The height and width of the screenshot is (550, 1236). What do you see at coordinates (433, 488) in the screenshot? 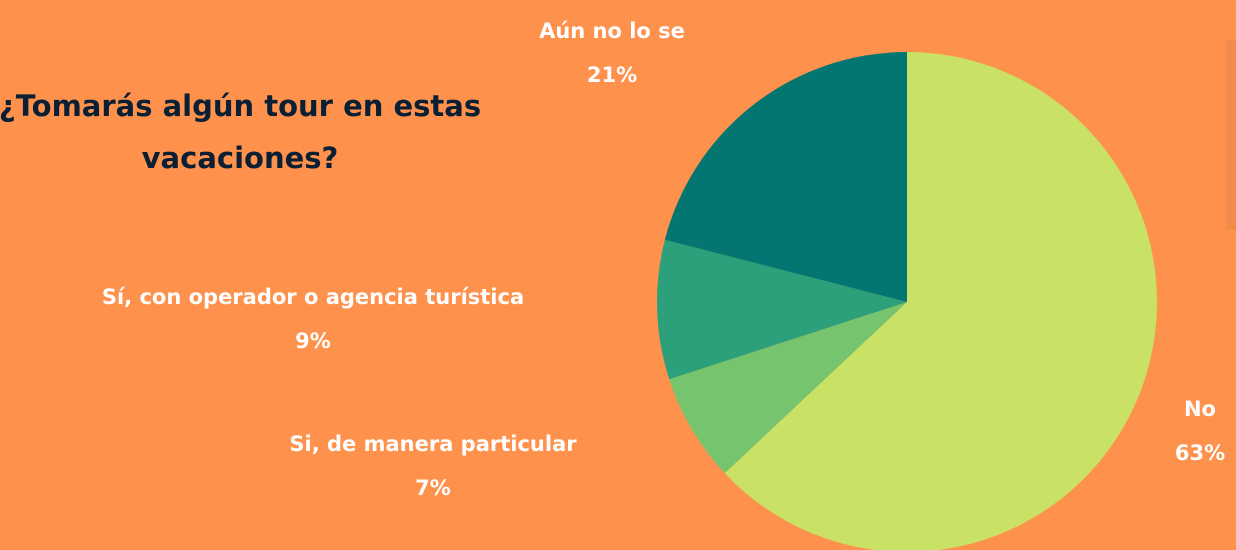
I see `slice-value-label: 7%` at bounding box center [433, 488].